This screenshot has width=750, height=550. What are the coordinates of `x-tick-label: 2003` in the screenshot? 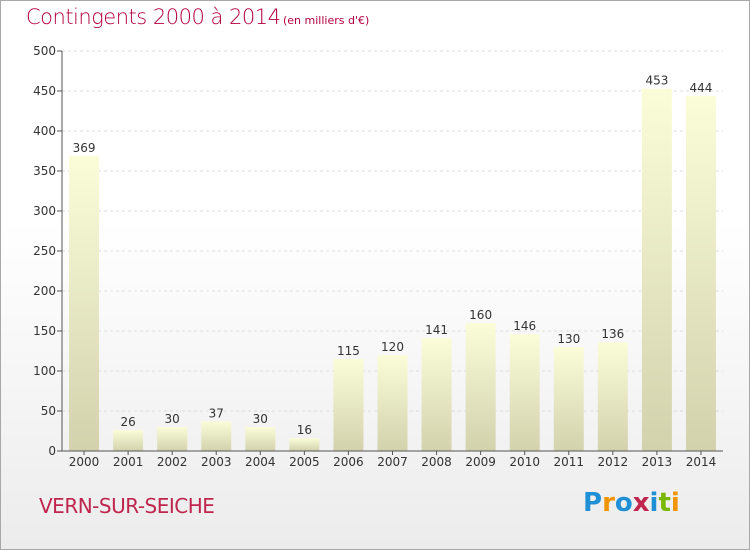 It's located at (216, 462).